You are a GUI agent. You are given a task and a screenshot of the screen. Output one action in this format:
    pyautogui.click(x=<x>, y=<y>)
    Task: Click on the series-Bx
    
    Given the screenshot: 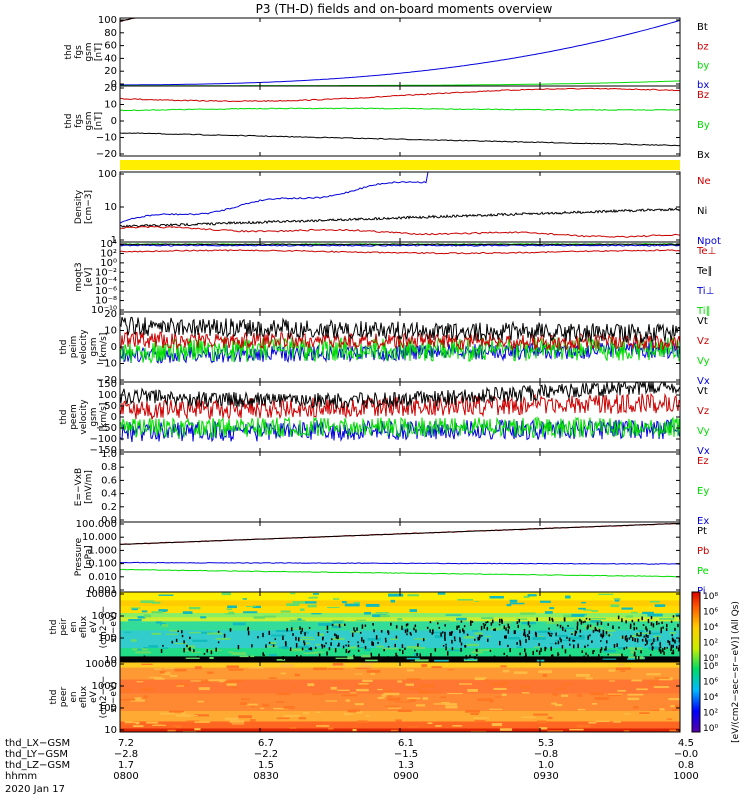 What is the action you would take?
    pyautogui.click(x=400, y=139)
    